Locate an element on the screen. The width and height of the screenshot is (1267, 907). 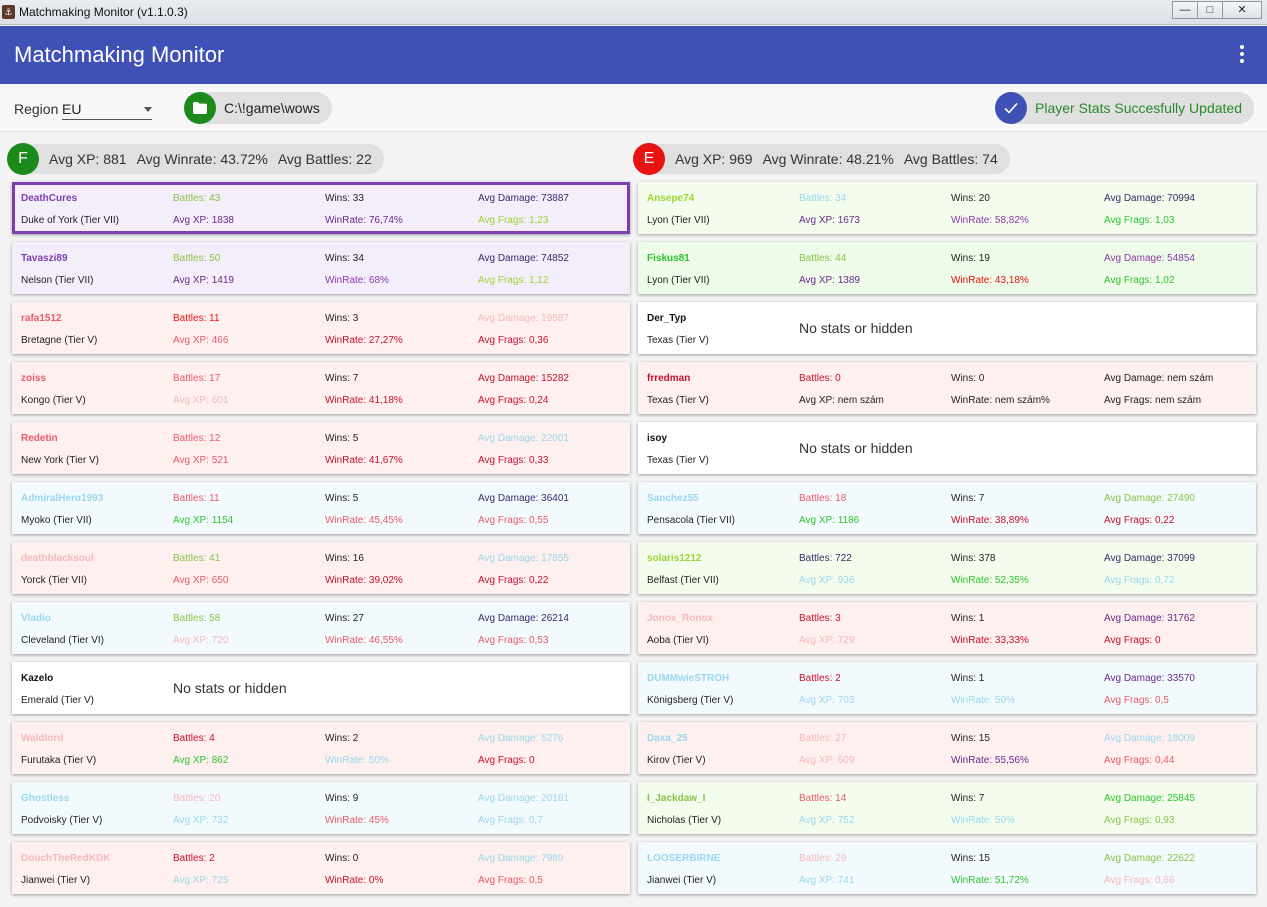
avg-frags-stat: Avg Frags: 1,03 is located at coordinates (1139, 220).